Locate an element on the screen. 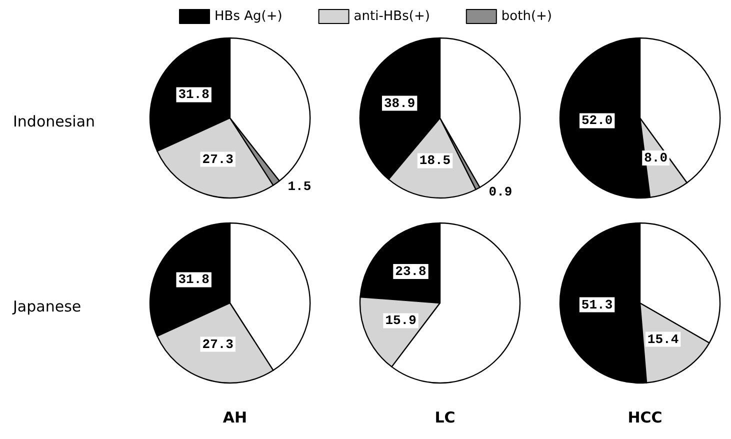  data-label: 38.9 is located at coordinates (400, 103).